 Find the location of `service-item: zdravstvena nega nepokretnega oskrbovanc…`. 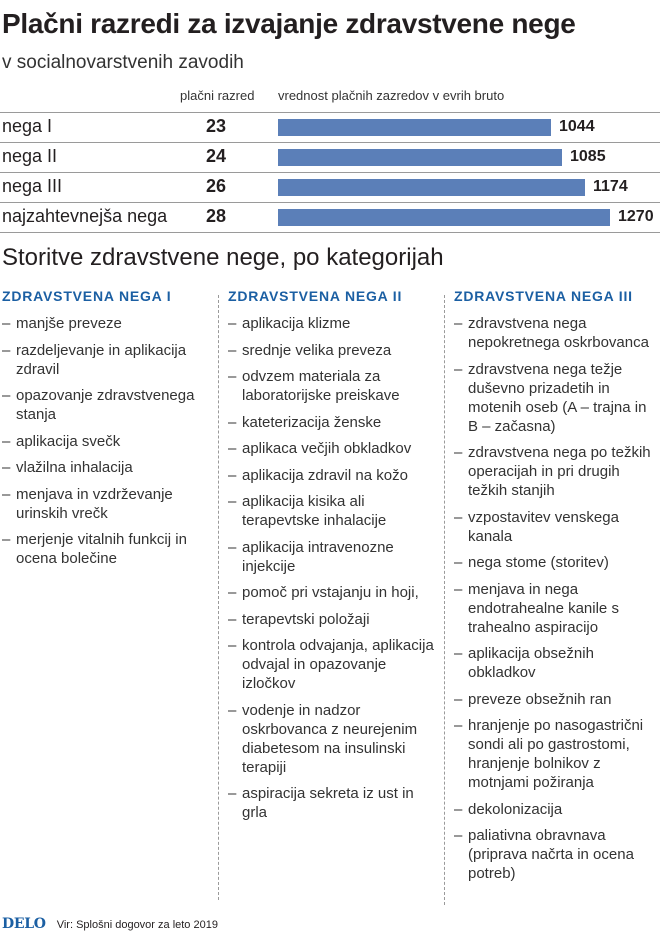

service-item: zdravstvena nega nepokretnega oskrbovanc… is located at coordinates (556, 333).